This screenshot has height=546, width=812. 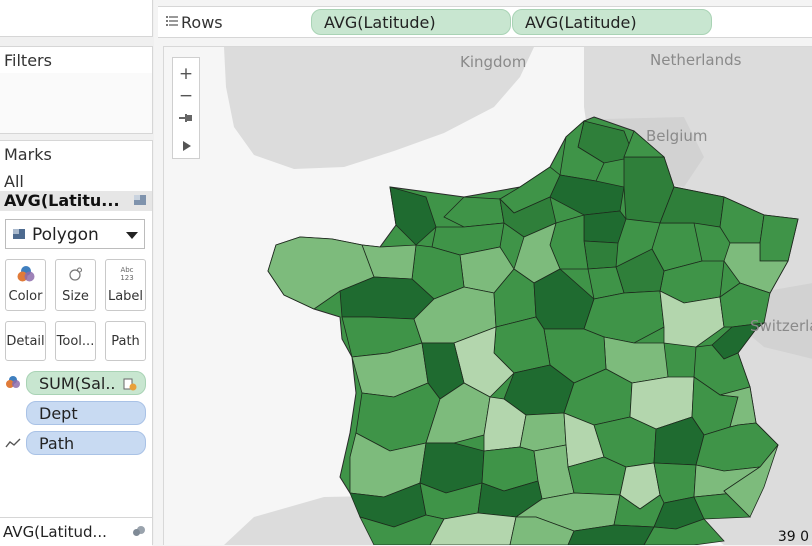 I want to click on region-alpes-maritimes, so click(x=751, y=481).